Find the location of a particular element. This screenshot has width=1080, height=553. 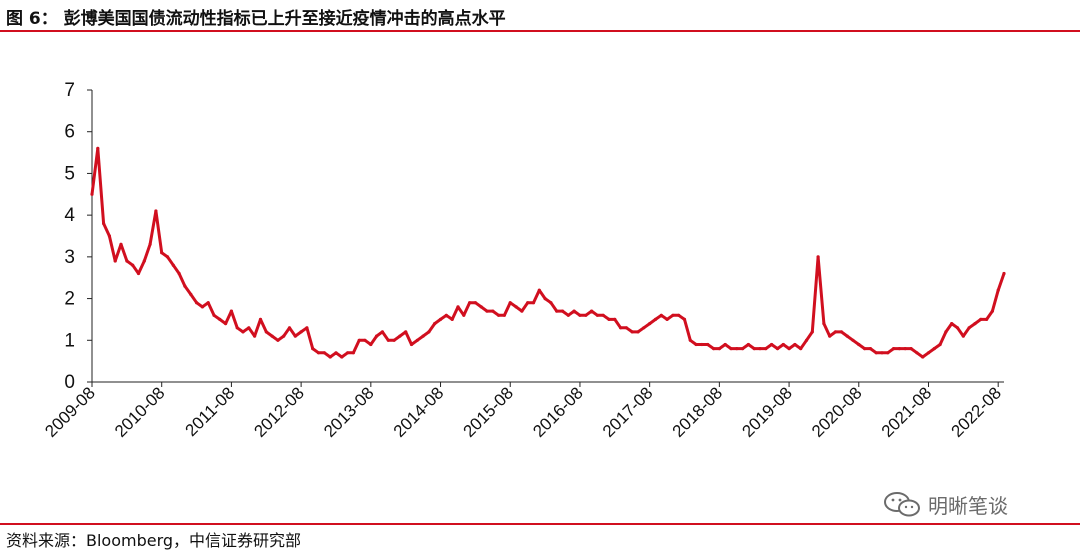

source-note: 资料来源：Bloomberg，中信证券研究部 is located at coordinates (154, 540).